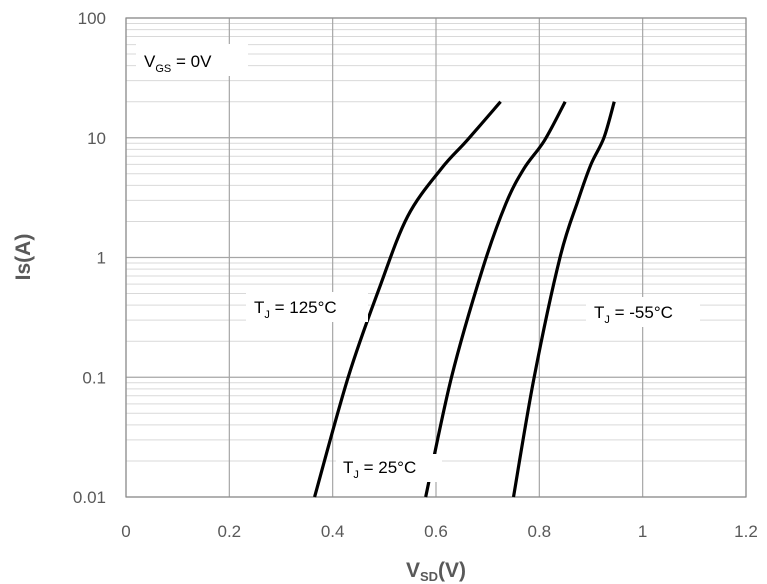 The width and height of the screenshot is (767, 584). I want to click on svg-text: TJ = 125°C, so click(295, 309).